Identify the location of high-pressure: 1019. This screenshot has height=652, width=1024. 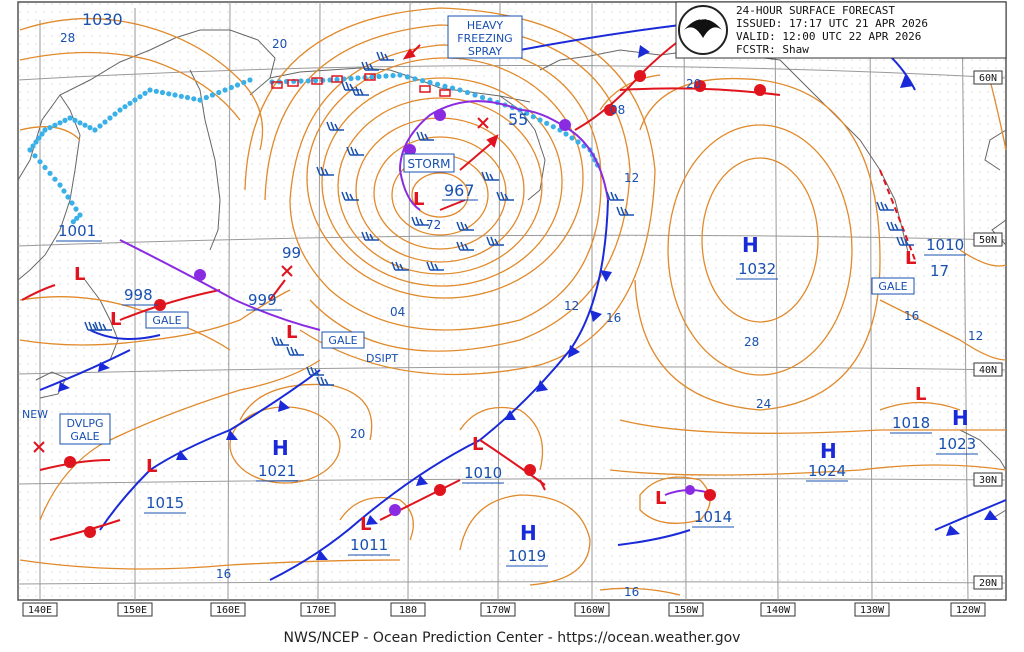
(527, 556).